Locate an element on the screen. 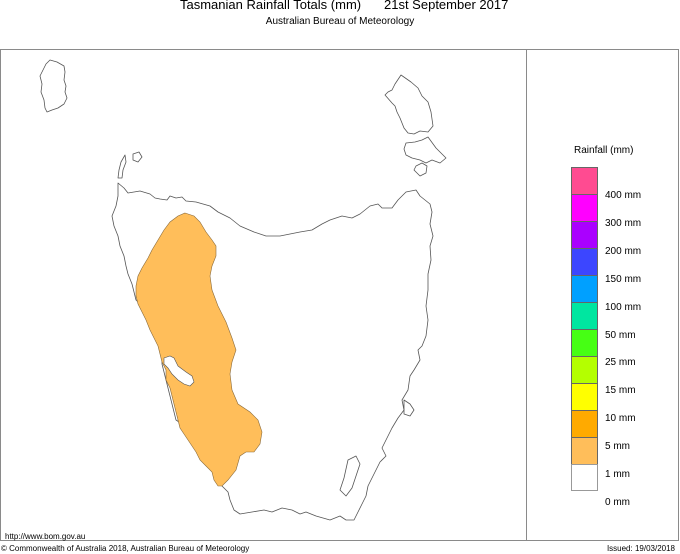 The height and width of the screenshot is (554, 680). tasman-peninsula is located at coordinates (409, 408).